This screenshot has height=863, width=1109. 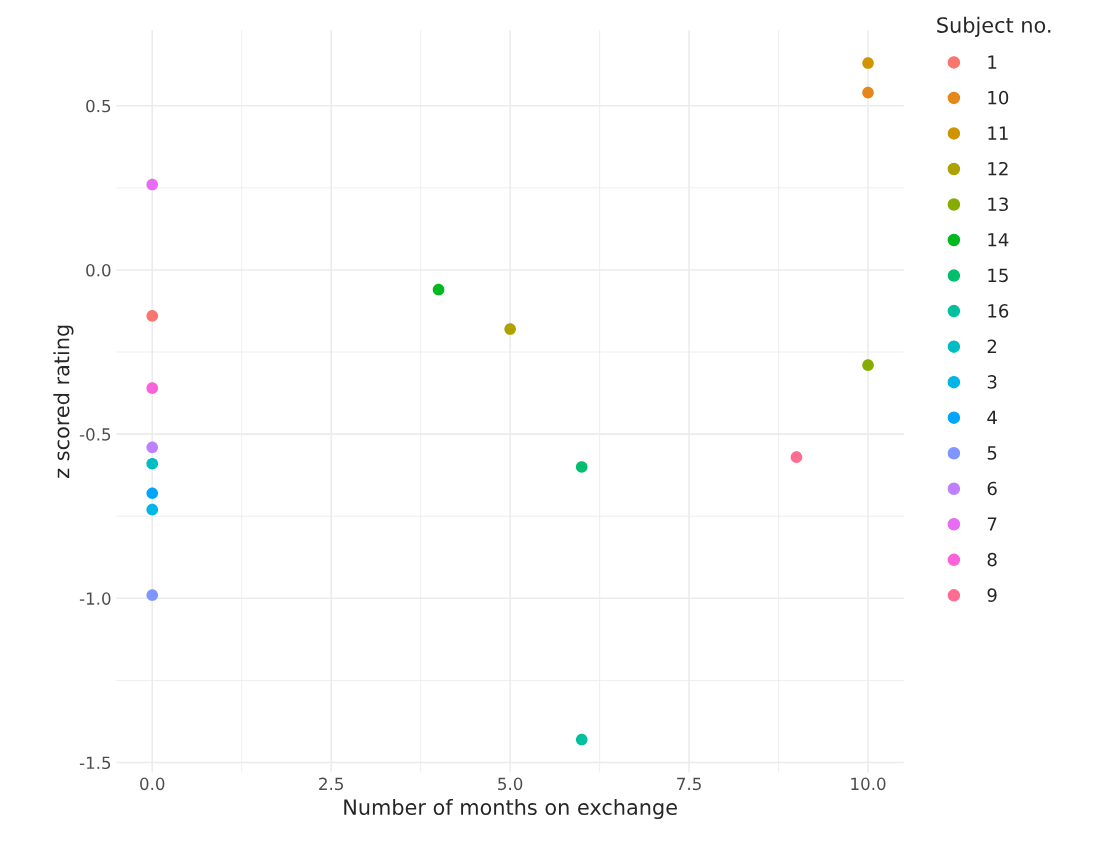 What do you see at coordinates (868, 784) in the screenshot?
I see `x-tick-label: 10.0` at bounding box center [868, 784].